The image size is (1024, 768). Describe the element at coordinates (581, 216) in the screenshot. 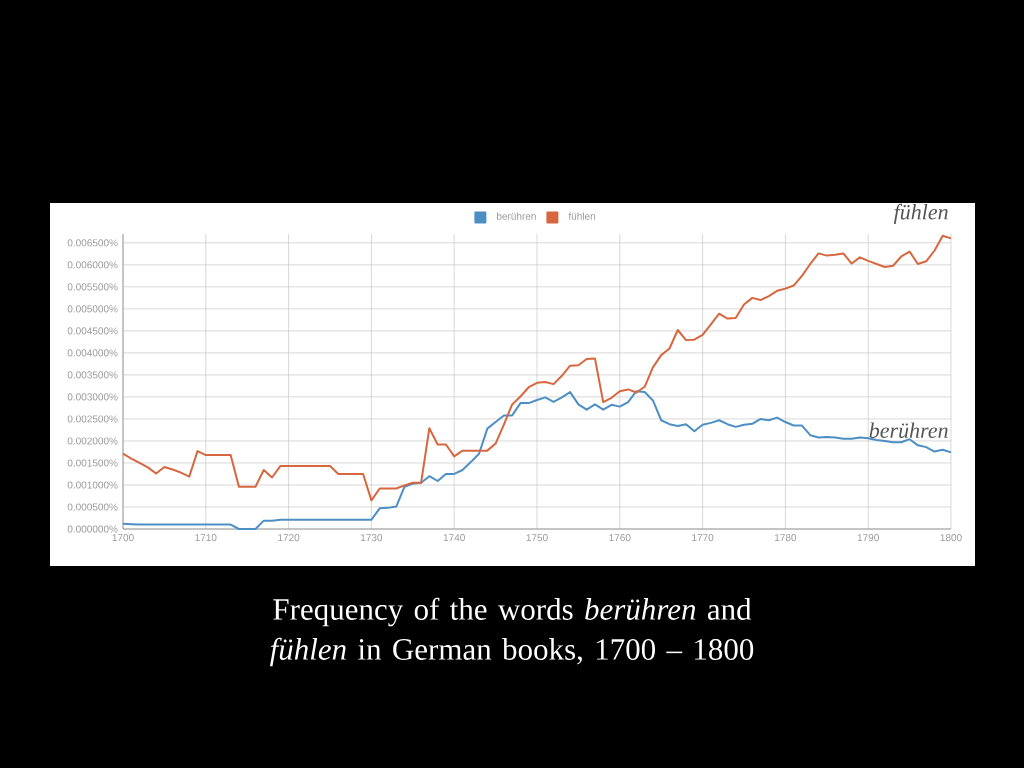

I see `legend-label: fühlen` at that location.